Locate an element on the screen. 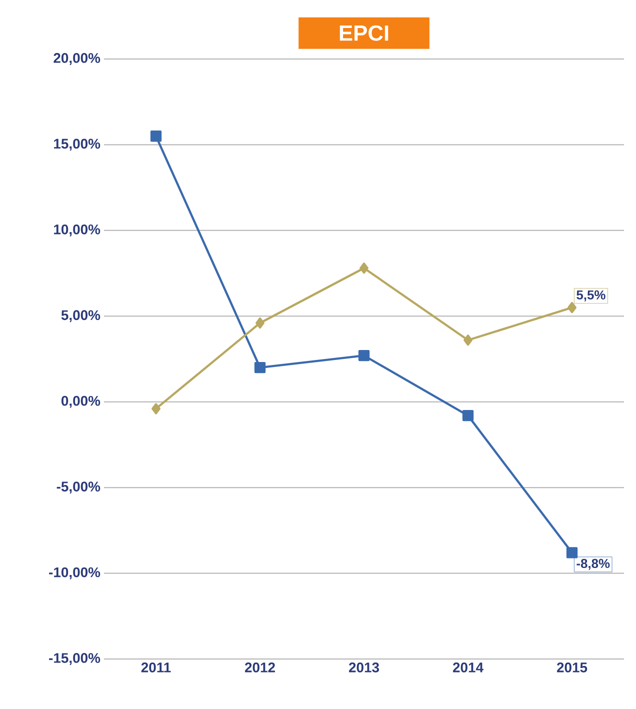 This screenshot has height=709, width=636. data-label: -8,8% is located at coordinates (593, 564).